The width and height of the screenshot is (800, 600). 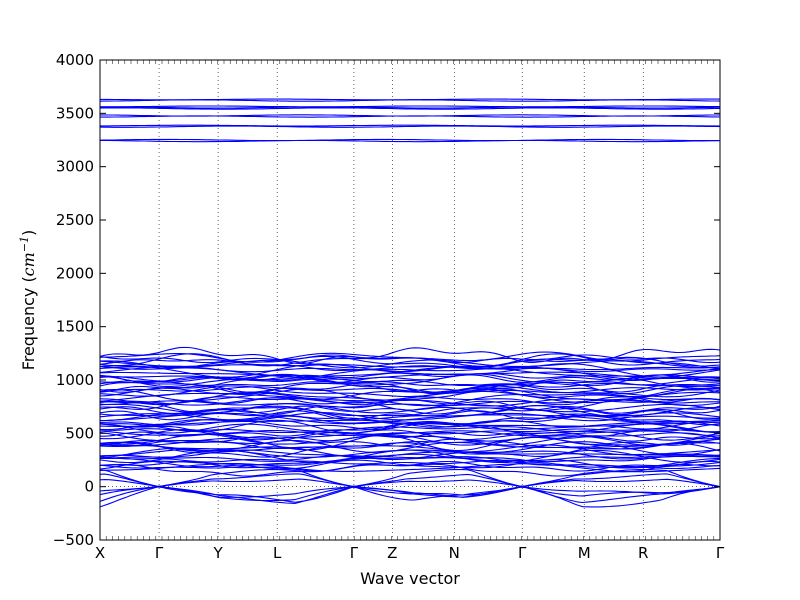 I want to click on x-kpoint-label: Z, so click(x=392, y=553).